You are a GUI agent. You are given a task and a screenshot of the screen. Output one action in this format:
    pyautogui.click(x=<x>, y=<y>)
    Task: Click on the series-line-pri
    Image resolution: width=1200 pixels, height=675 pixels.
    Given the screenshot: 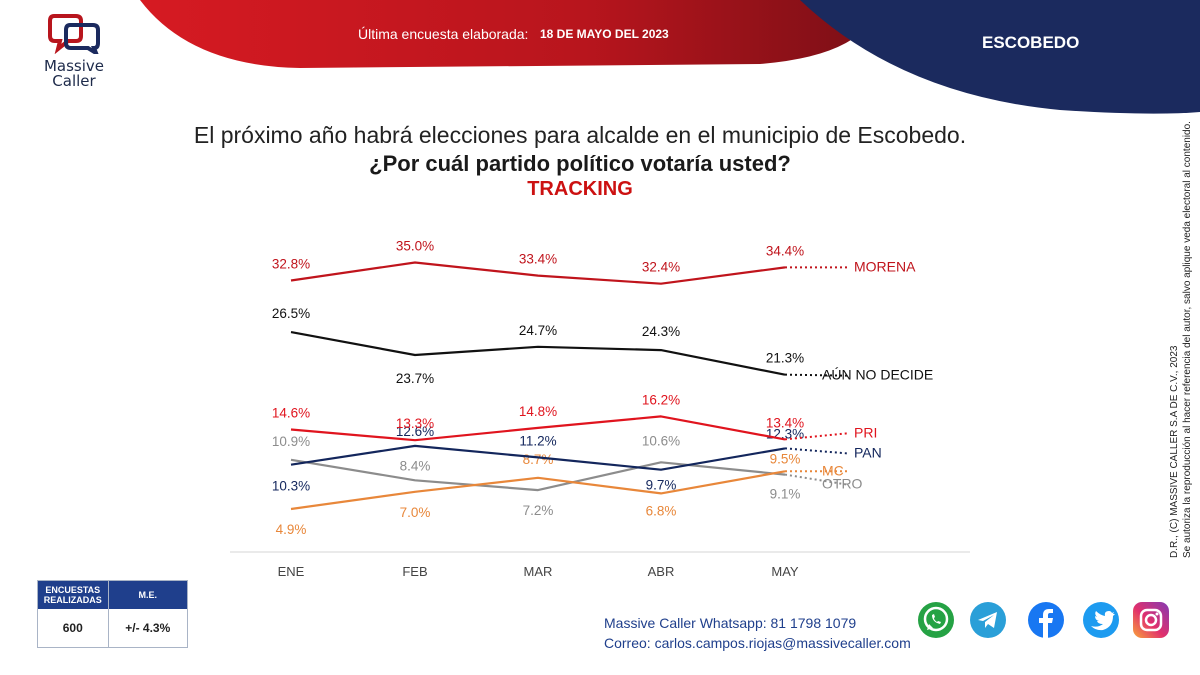 What is the action you would take?
    pyautogui.click(x=538, y=428)
    